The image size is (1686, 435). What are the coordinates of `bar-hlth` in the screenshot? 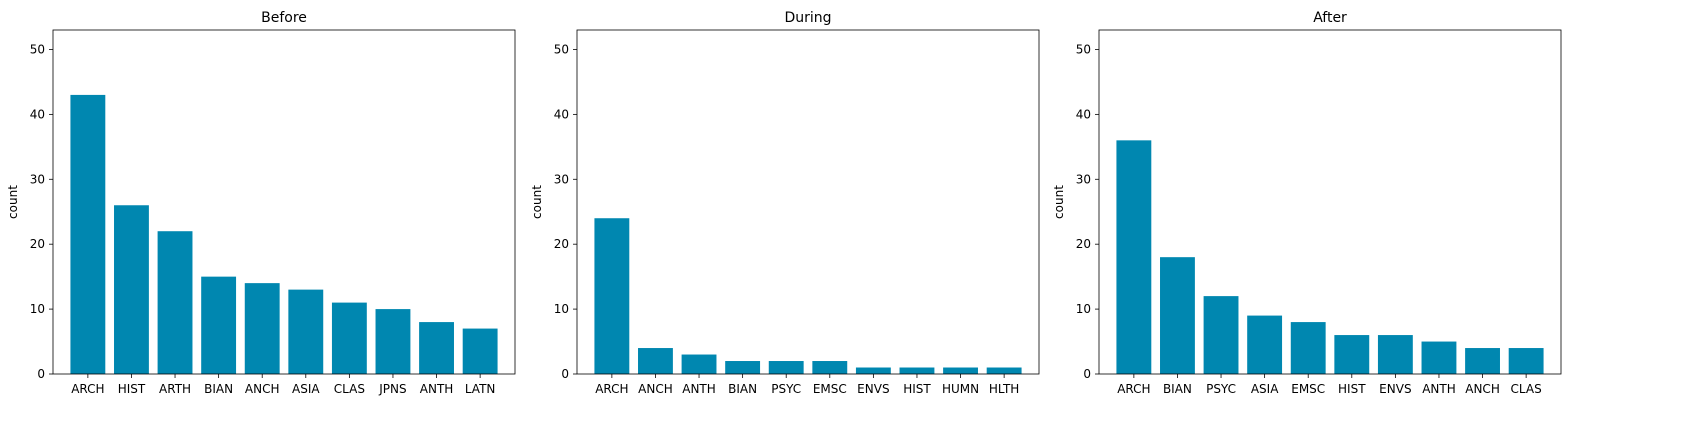 It's located at (1004, 370).